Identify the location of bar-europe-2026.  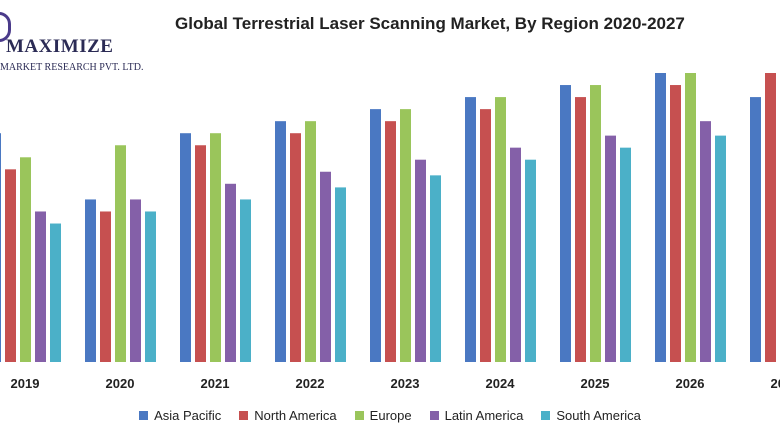
(690, 217).